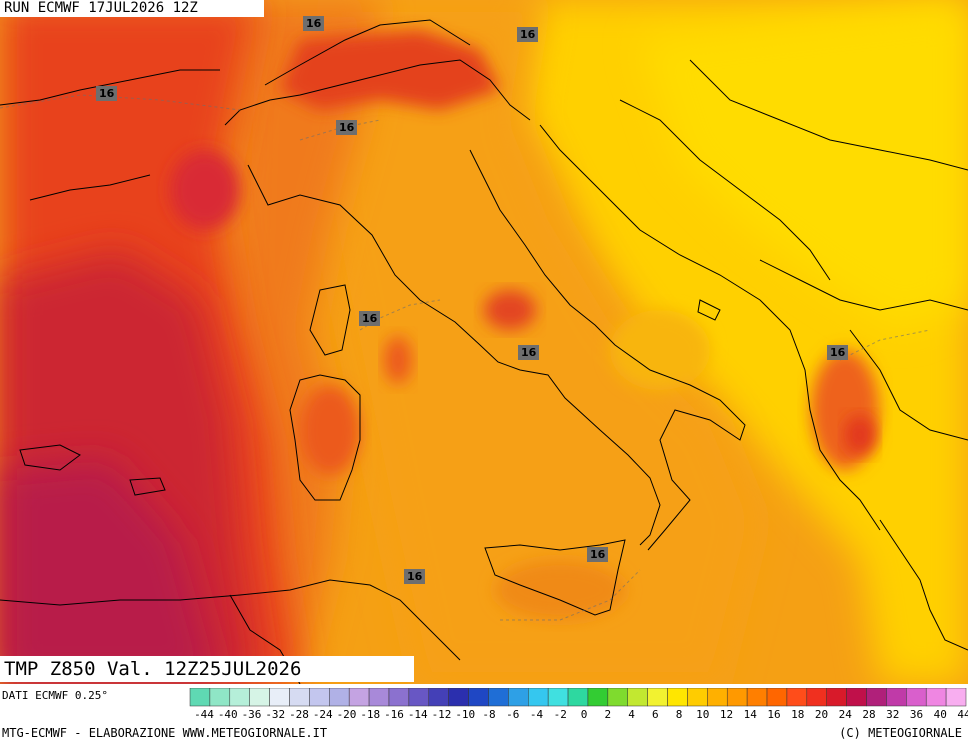 This screenshot has height=745, width=968. I want to click on legend-tick-label: 18, so click(798, 714).